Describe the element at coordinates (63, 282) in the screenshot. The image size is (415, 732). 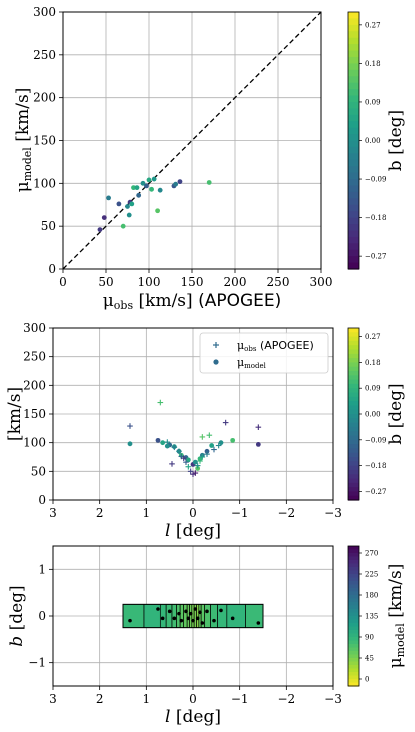
I see `x-tick-label: 0` at that location.